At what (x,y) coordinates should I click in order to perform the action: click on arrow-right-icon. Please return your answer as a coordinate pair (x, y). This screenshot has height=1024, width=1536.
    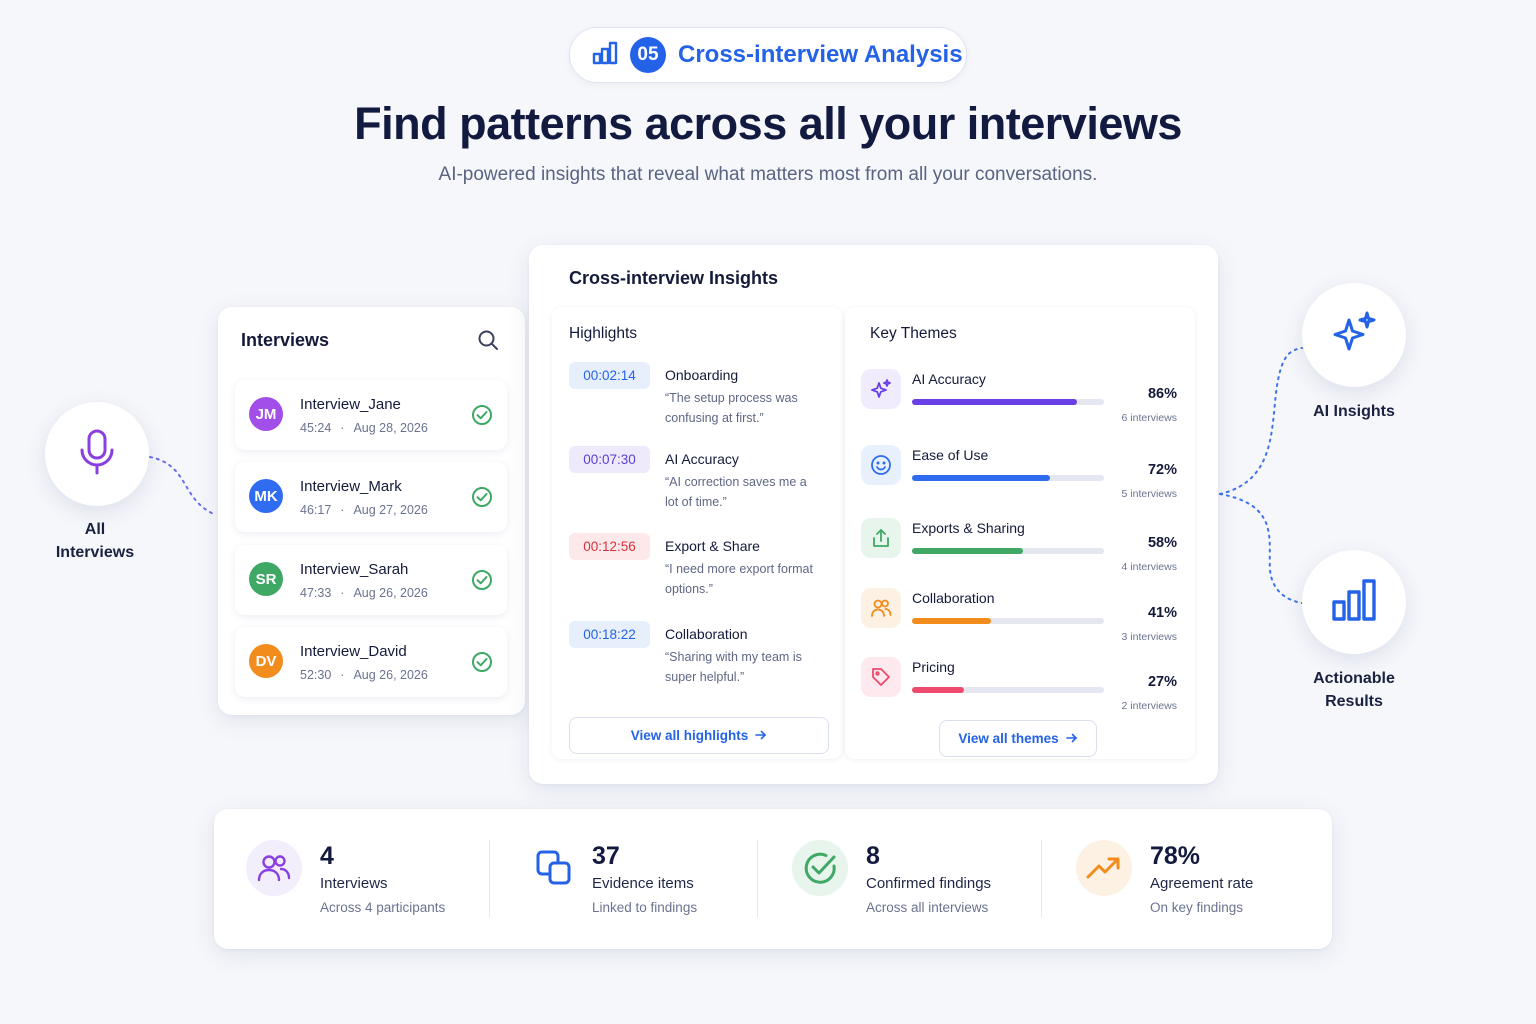
    Looking at the image, I should click on (761, 735).